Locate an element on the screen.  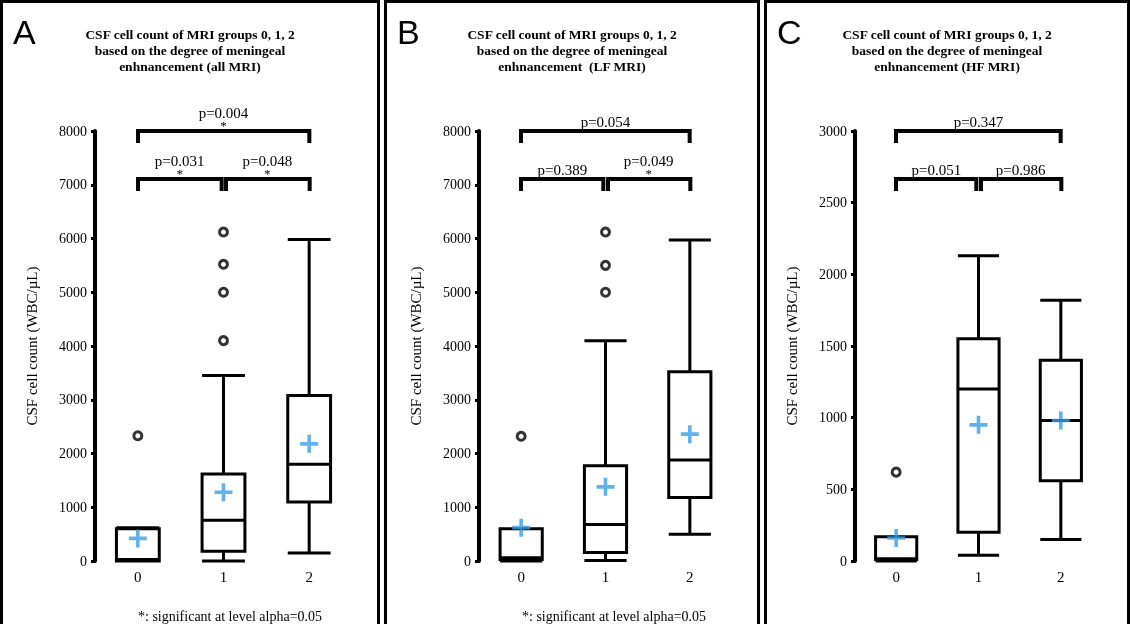
annotation: p=0.031 * is located at coordinates (179, 167).